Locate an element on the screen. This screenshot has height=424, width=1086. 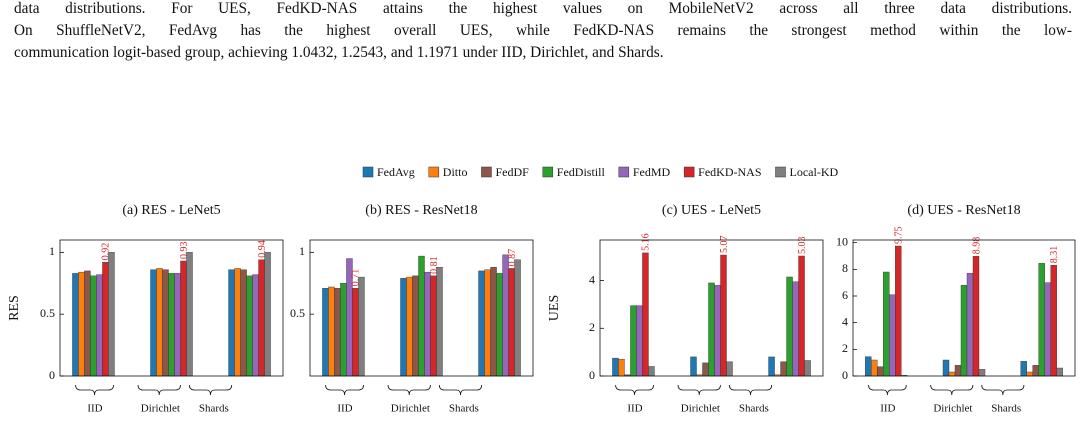
y-axis-label: UES is located at coordinates (554, 308).